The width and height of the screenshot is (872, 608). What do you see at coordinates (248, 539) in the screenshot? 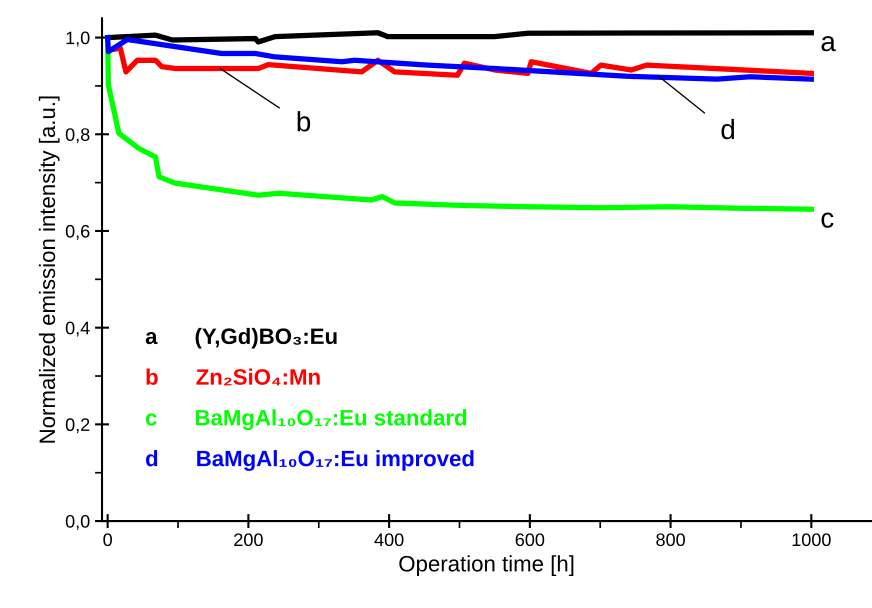
I see `x-tick-label: 200` at bounding box center [248, 539].